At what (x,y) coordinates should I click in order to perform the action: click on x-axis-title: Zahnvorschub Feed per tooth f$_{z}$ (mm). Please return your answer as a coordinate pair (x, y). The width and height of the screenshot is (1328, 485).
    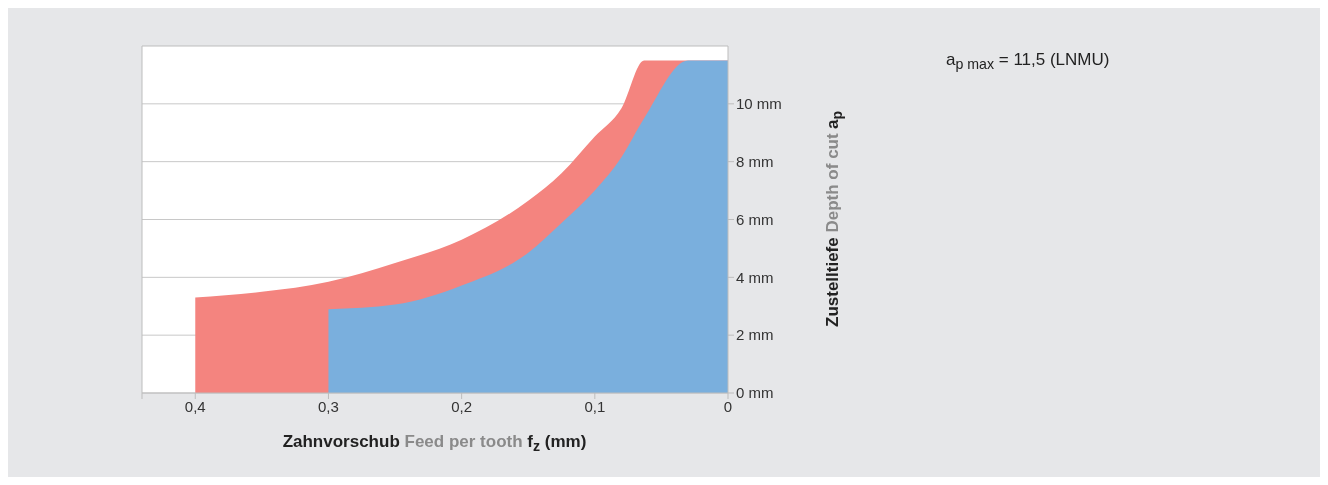
    Looking at the image, I should click on (434, 443).